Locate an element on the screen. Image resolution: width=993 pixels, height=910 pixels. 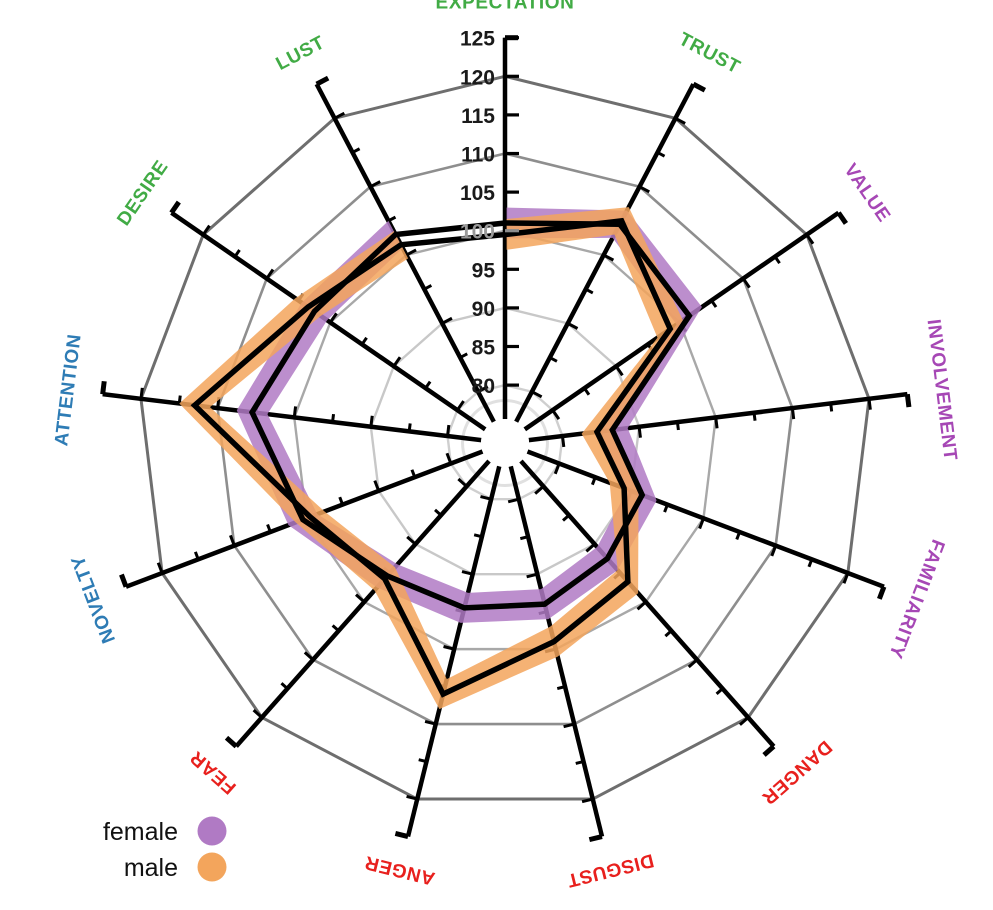
category-label-expectation: EXPECTATION is located at coordinates (505, 7).